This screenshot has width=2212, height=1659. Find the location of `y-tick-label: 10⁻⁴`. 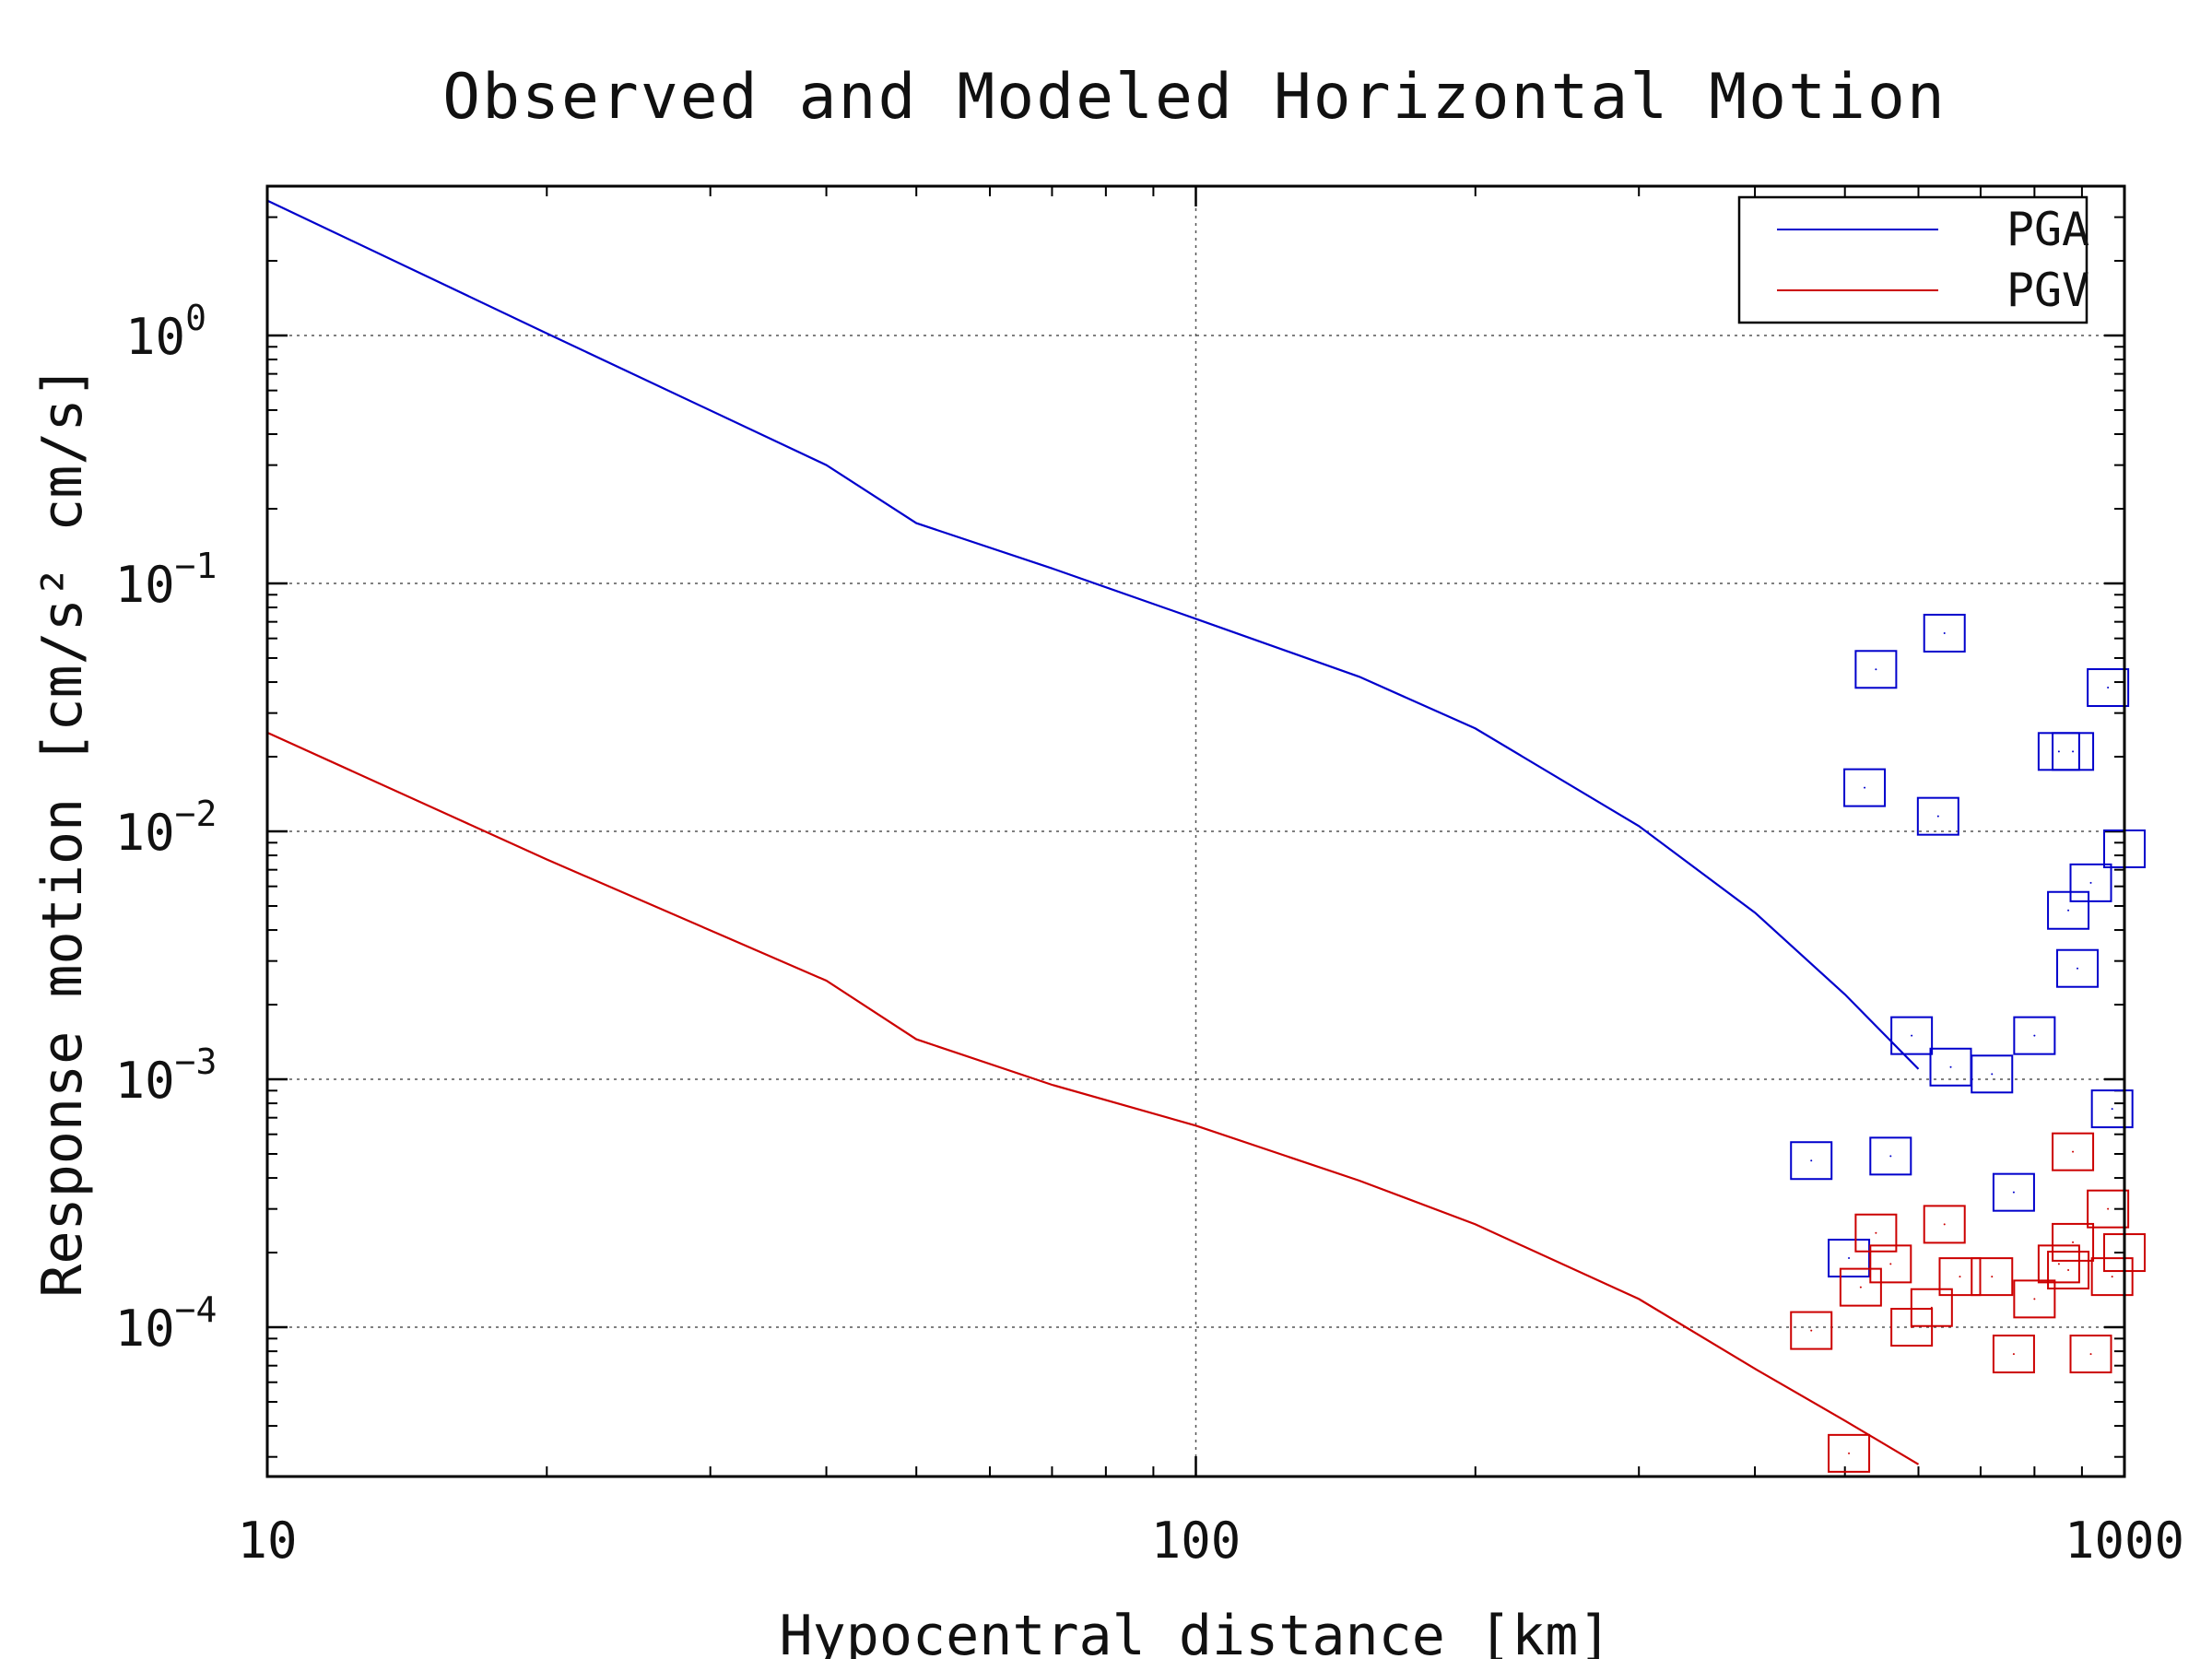

y-tick-label: 10⁻⁴ is located at coordinates (166, 1323).